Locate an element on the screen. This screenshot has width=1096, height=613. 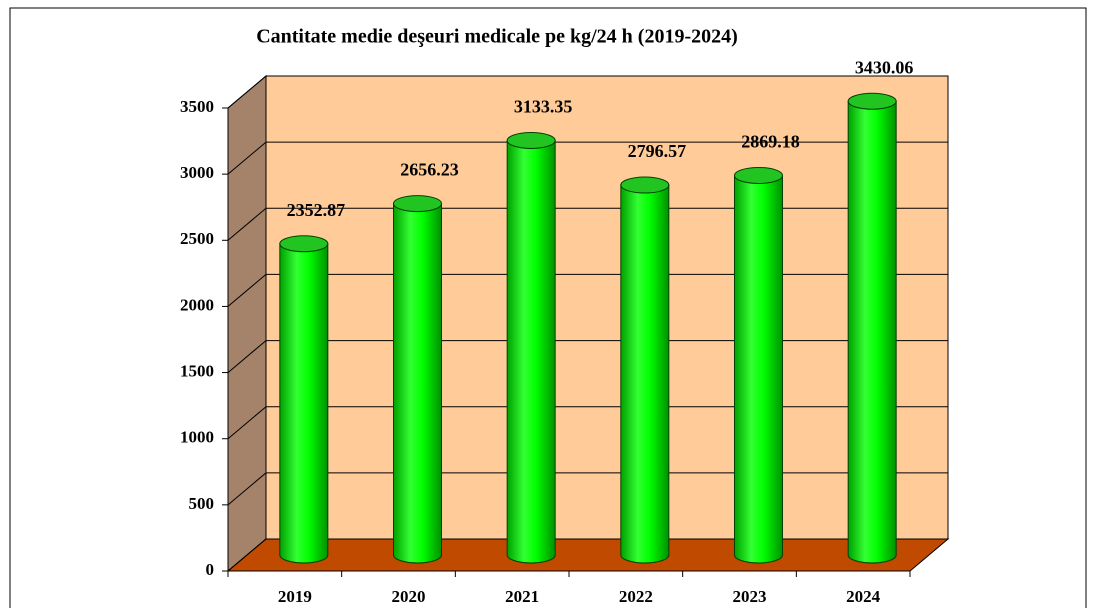
side-wall is located at coordinates (247, 323).